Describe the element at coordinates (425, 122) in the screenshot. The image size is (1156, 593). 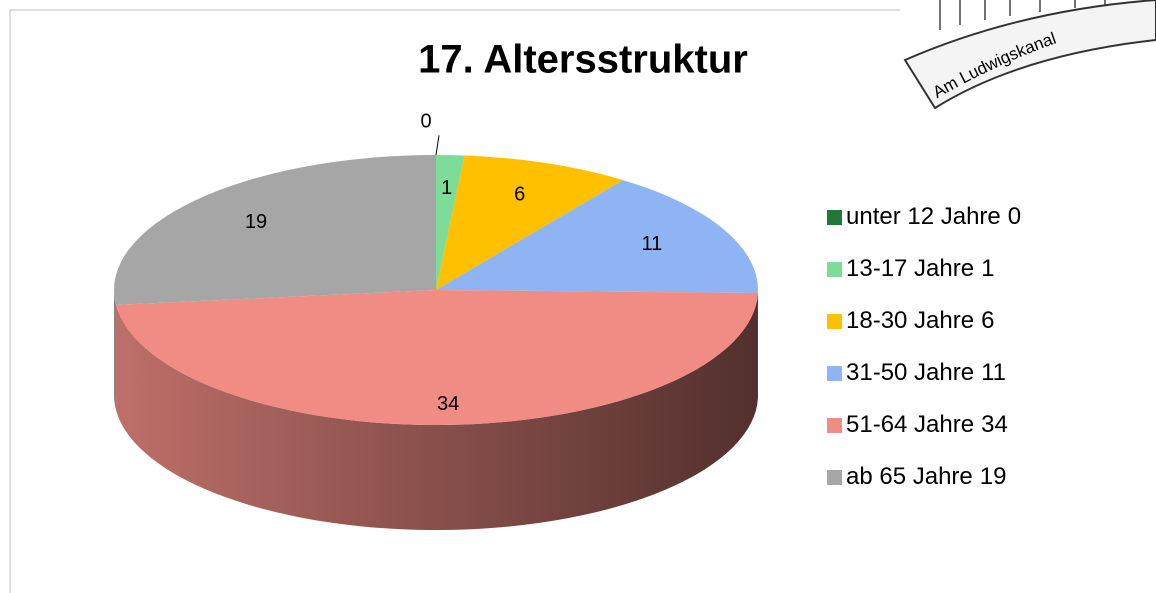
I see `data-label: 0` at that location.